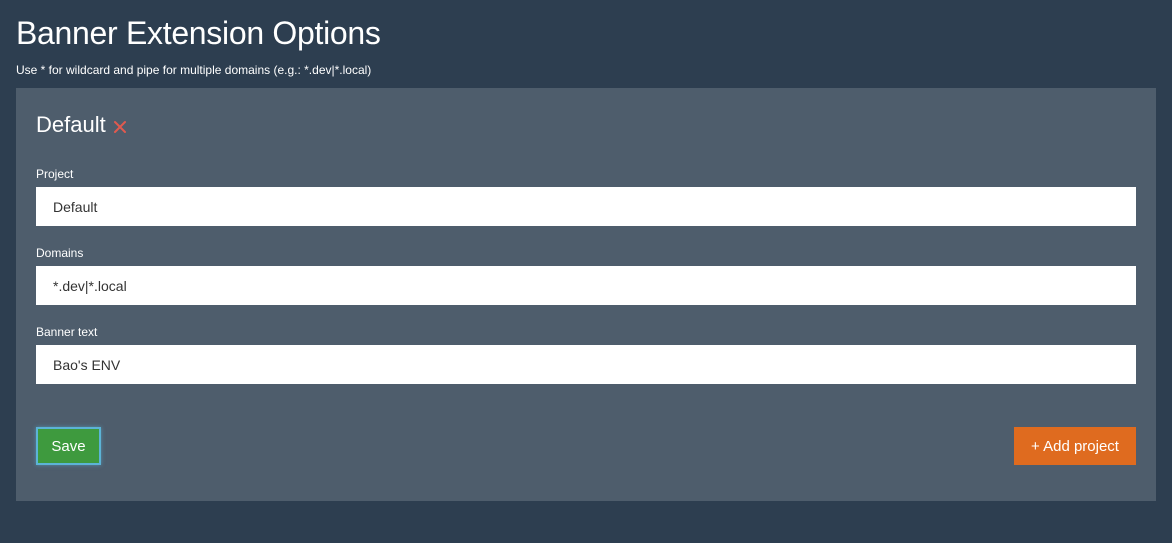 Image resolution: width=1172 pixels, height=543 pixels. I want to click on project-label: Project, so click(55, 174).